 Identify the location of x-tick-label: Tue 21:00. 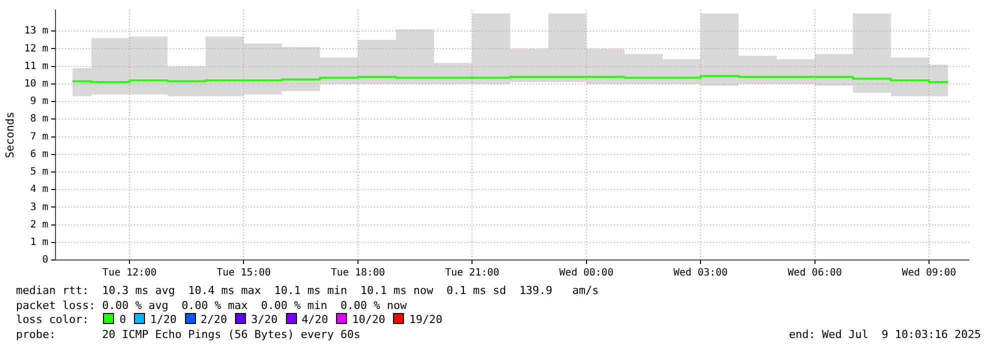
(472, 273).